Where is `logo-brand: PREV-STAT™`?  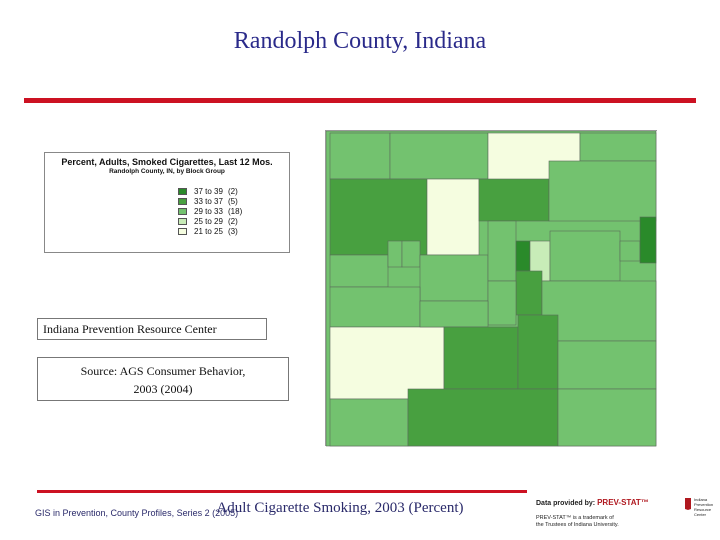
logo-brand: PREV-STAT™ is located at coordinates (623, 502).